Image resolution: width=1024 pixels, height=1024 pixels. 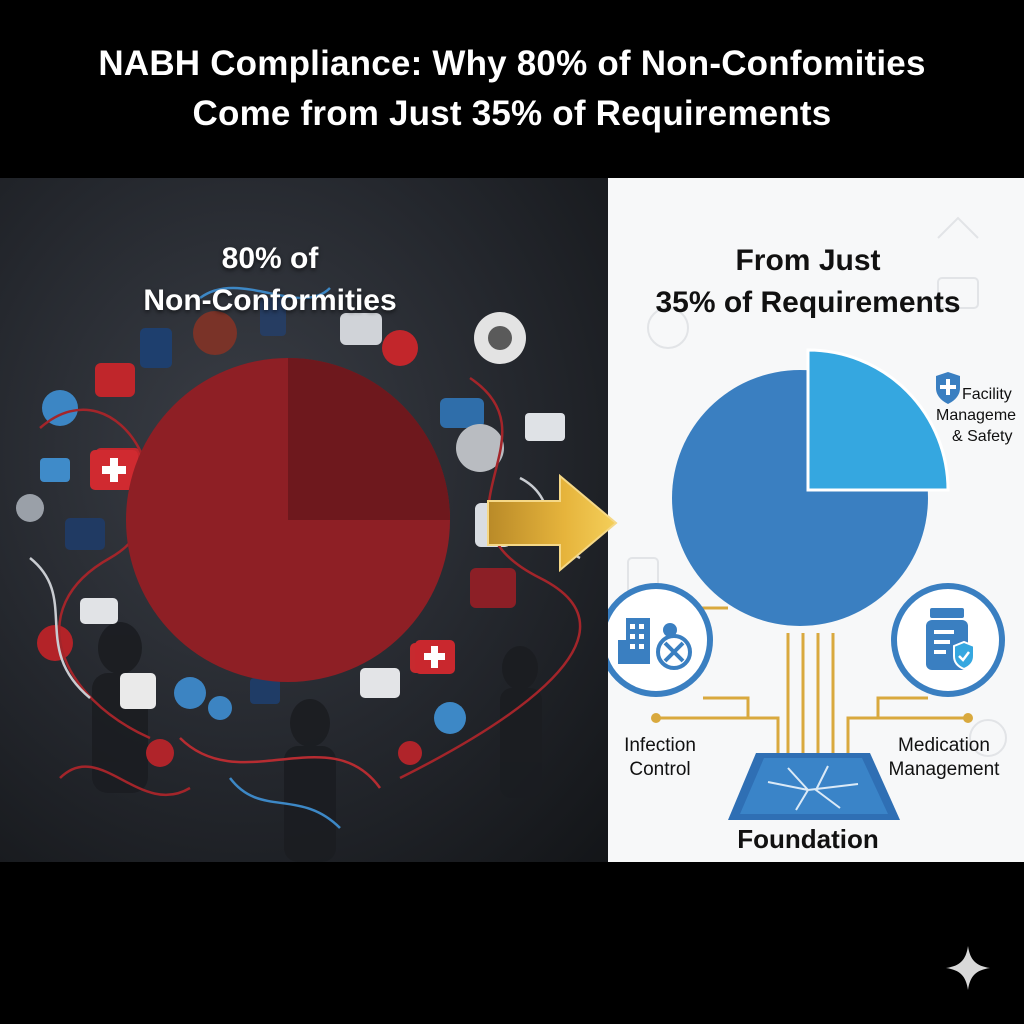 What do you see at coordinates (964, 655) in the screenshot?
I see `shield-check-icon` at bounding box center [964, 655].